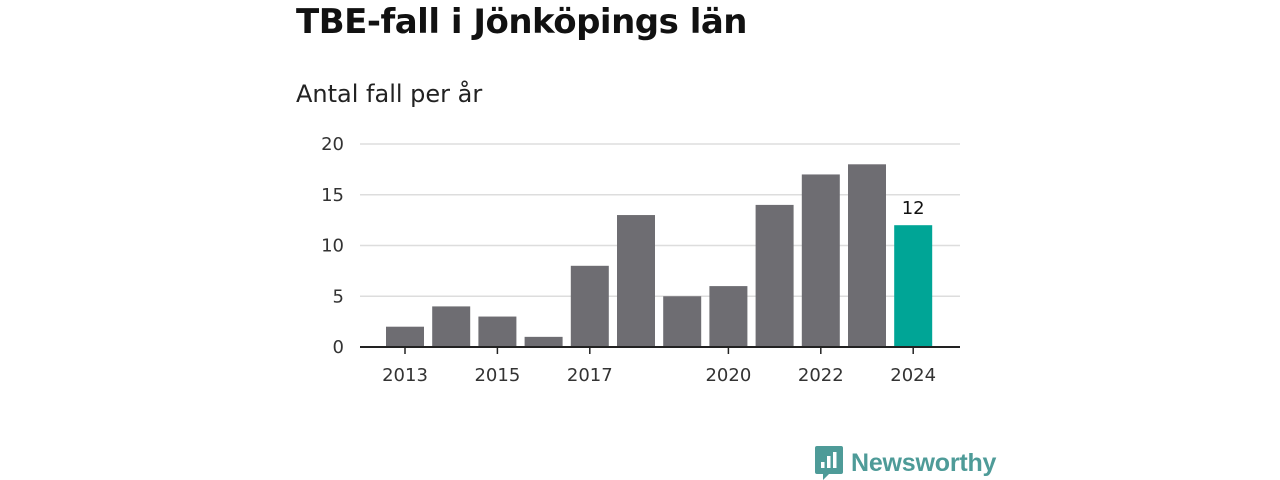  I want to click on bar-2024, so click(913, 286).